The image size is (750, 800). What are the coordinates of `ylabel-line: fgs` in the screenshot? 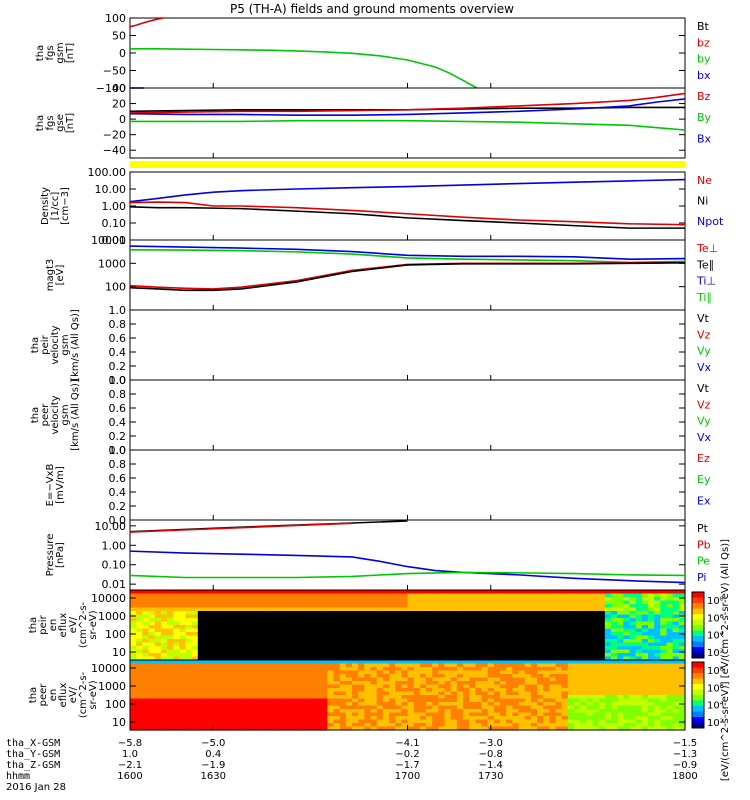 It's located at (50, 52).